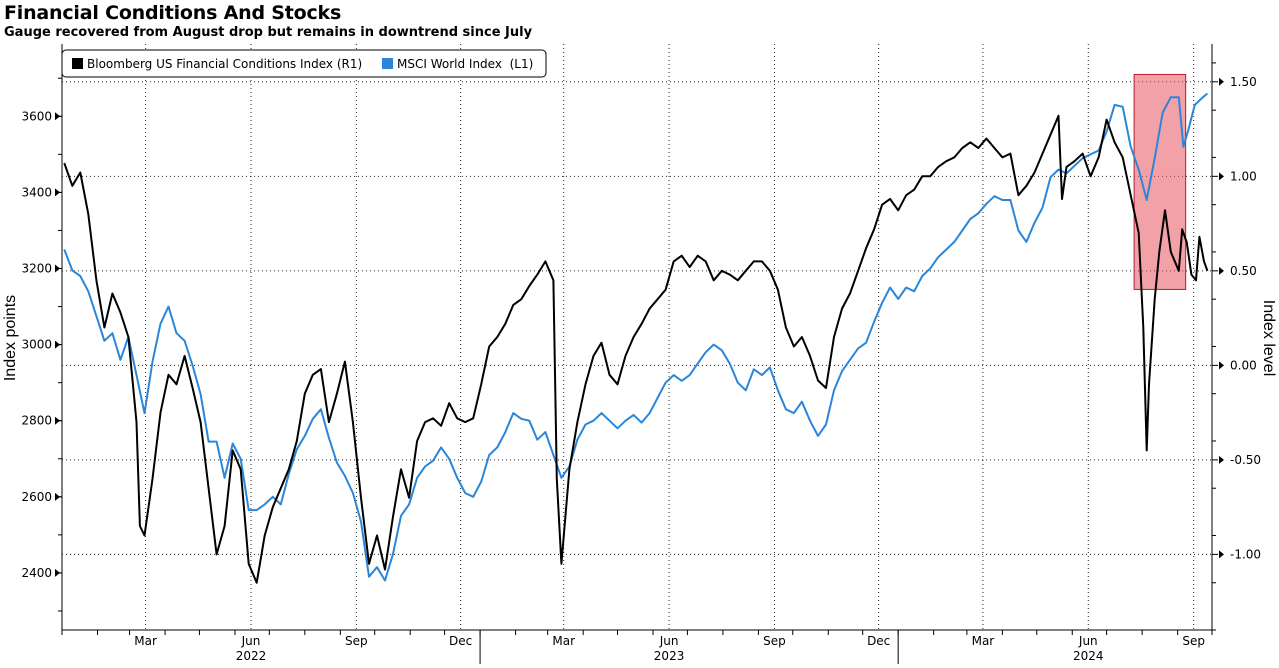 Image resolution: width=1279 pixels, height=668 pixels. What do you see at coordinates (36, 421) in the screenshot?
I see `y-left-tick-label: 2800` at bounding box center [36, 421].